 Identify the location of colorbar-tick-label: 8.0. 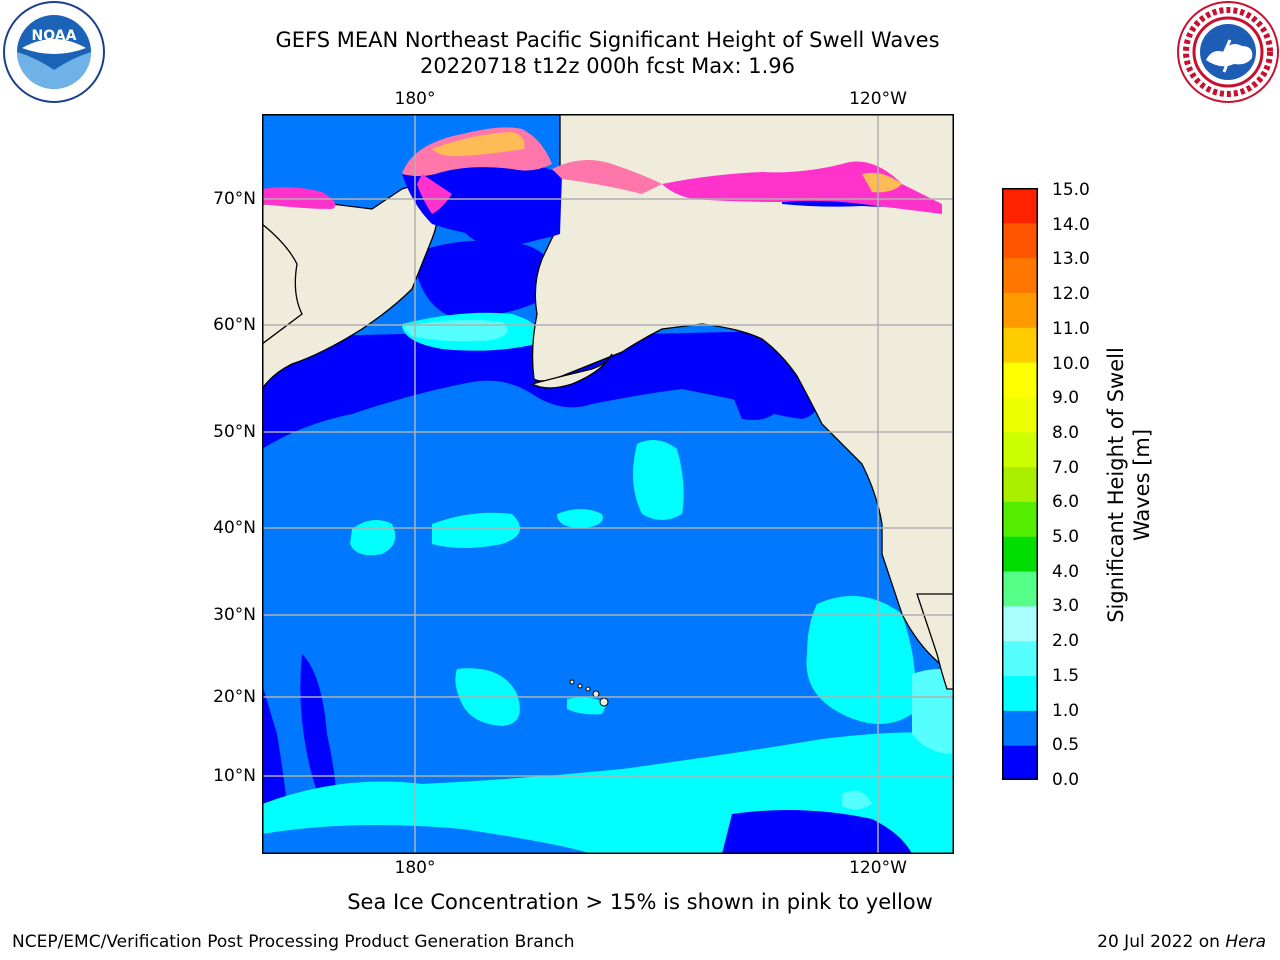
(1066, 432).